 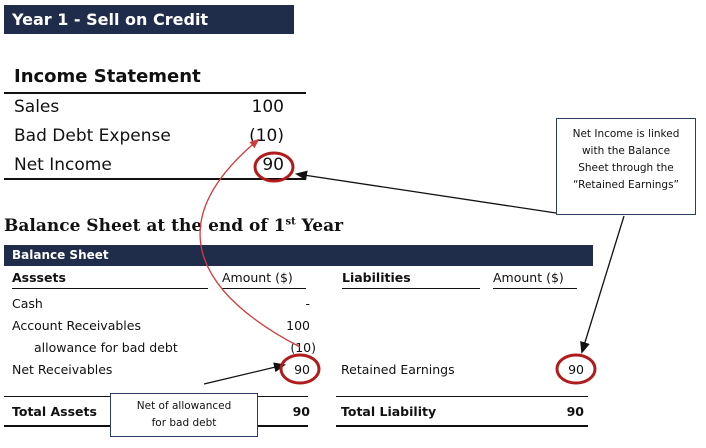 I want to click on retained-earnings-link-arrow, so click(x=602, y=284).